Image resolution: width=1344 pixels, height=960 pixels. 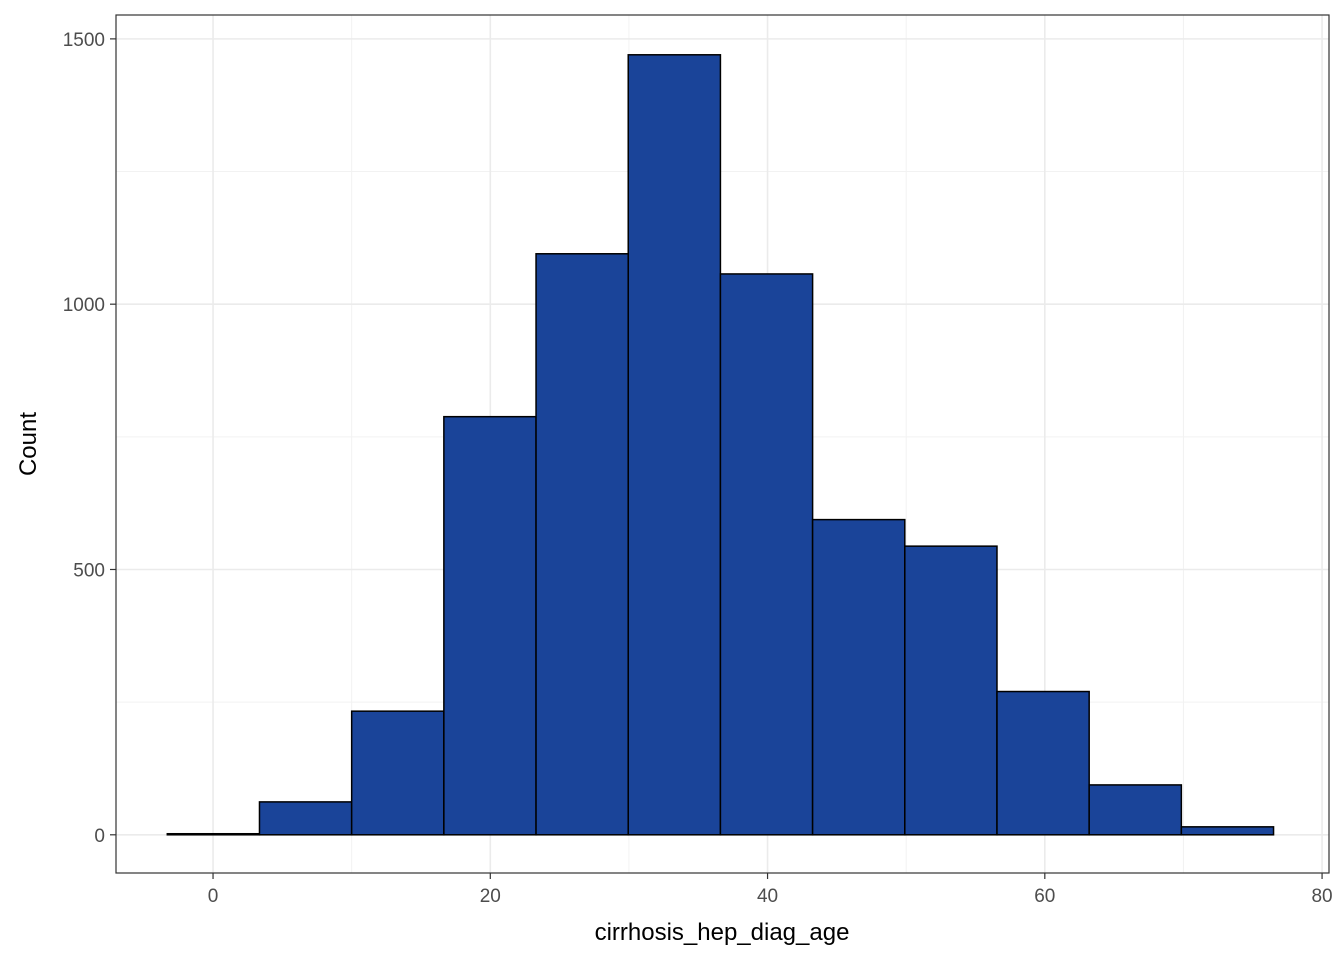 What do you see at coordinates (1321, 896) in the screenshot?
I see `x-tick-label: 80` at bounding box center [1321, 896].